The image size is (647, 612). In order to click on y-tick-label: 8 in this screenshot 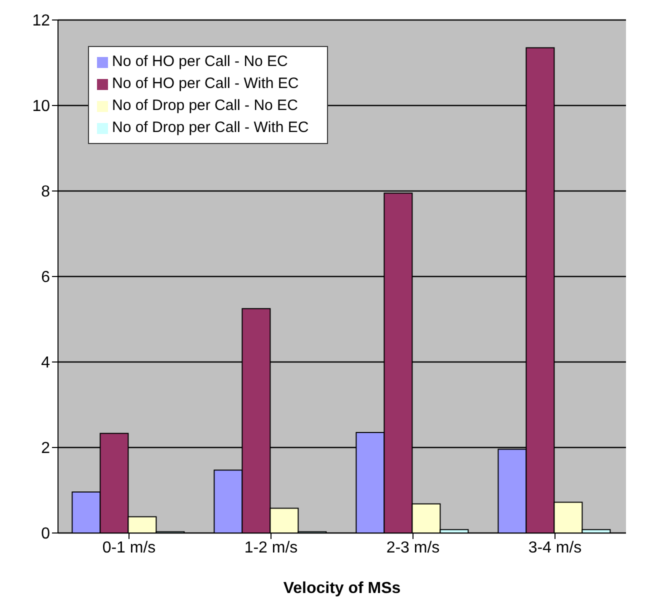, I will do `click(45, 192)`.